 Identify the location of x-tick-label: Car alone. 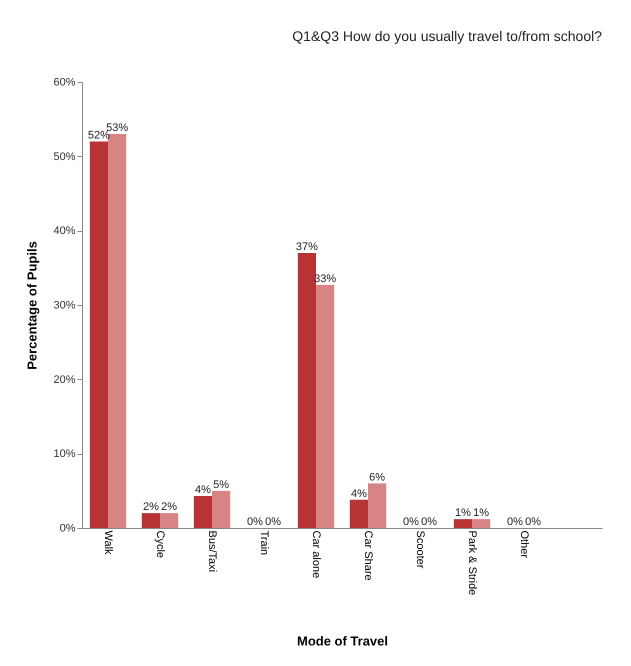
(316, 554).